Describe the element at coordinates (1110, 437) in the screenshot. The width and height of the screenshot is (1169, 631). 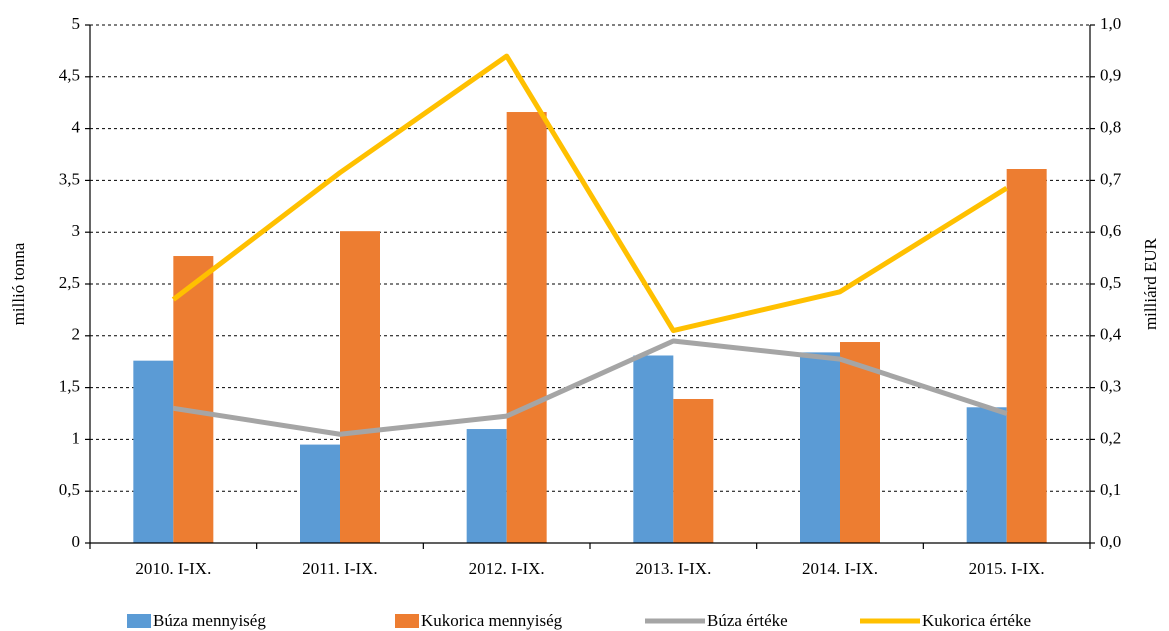
I see `y2-tick-label: 0,2` at that location.